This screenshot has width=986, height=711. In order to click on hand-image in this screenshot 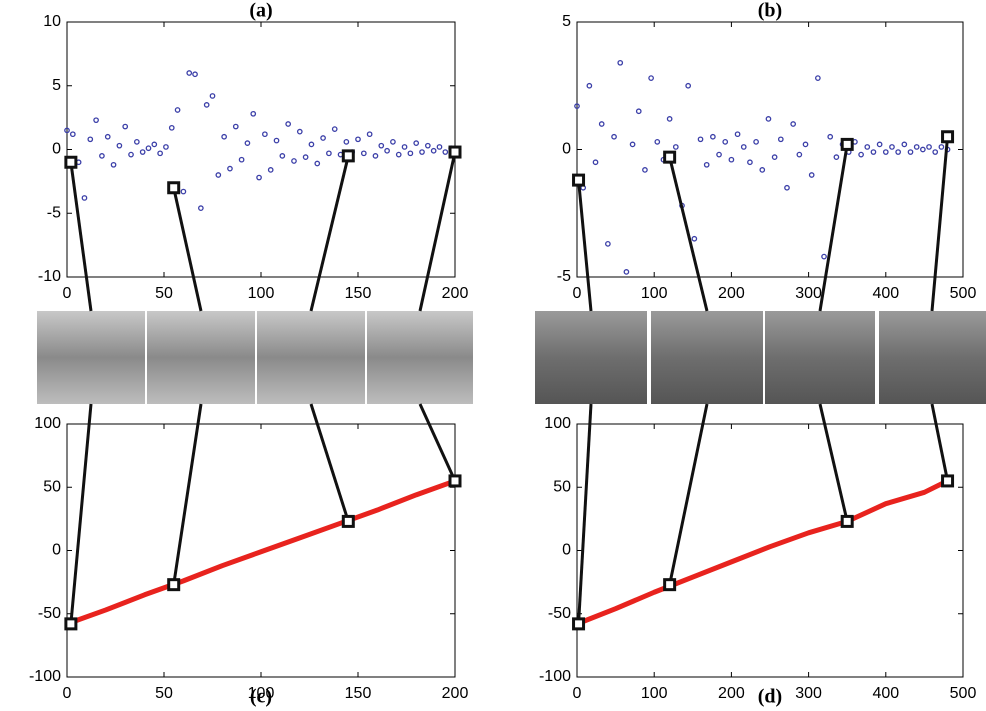, I will do `click(932, 357)`.